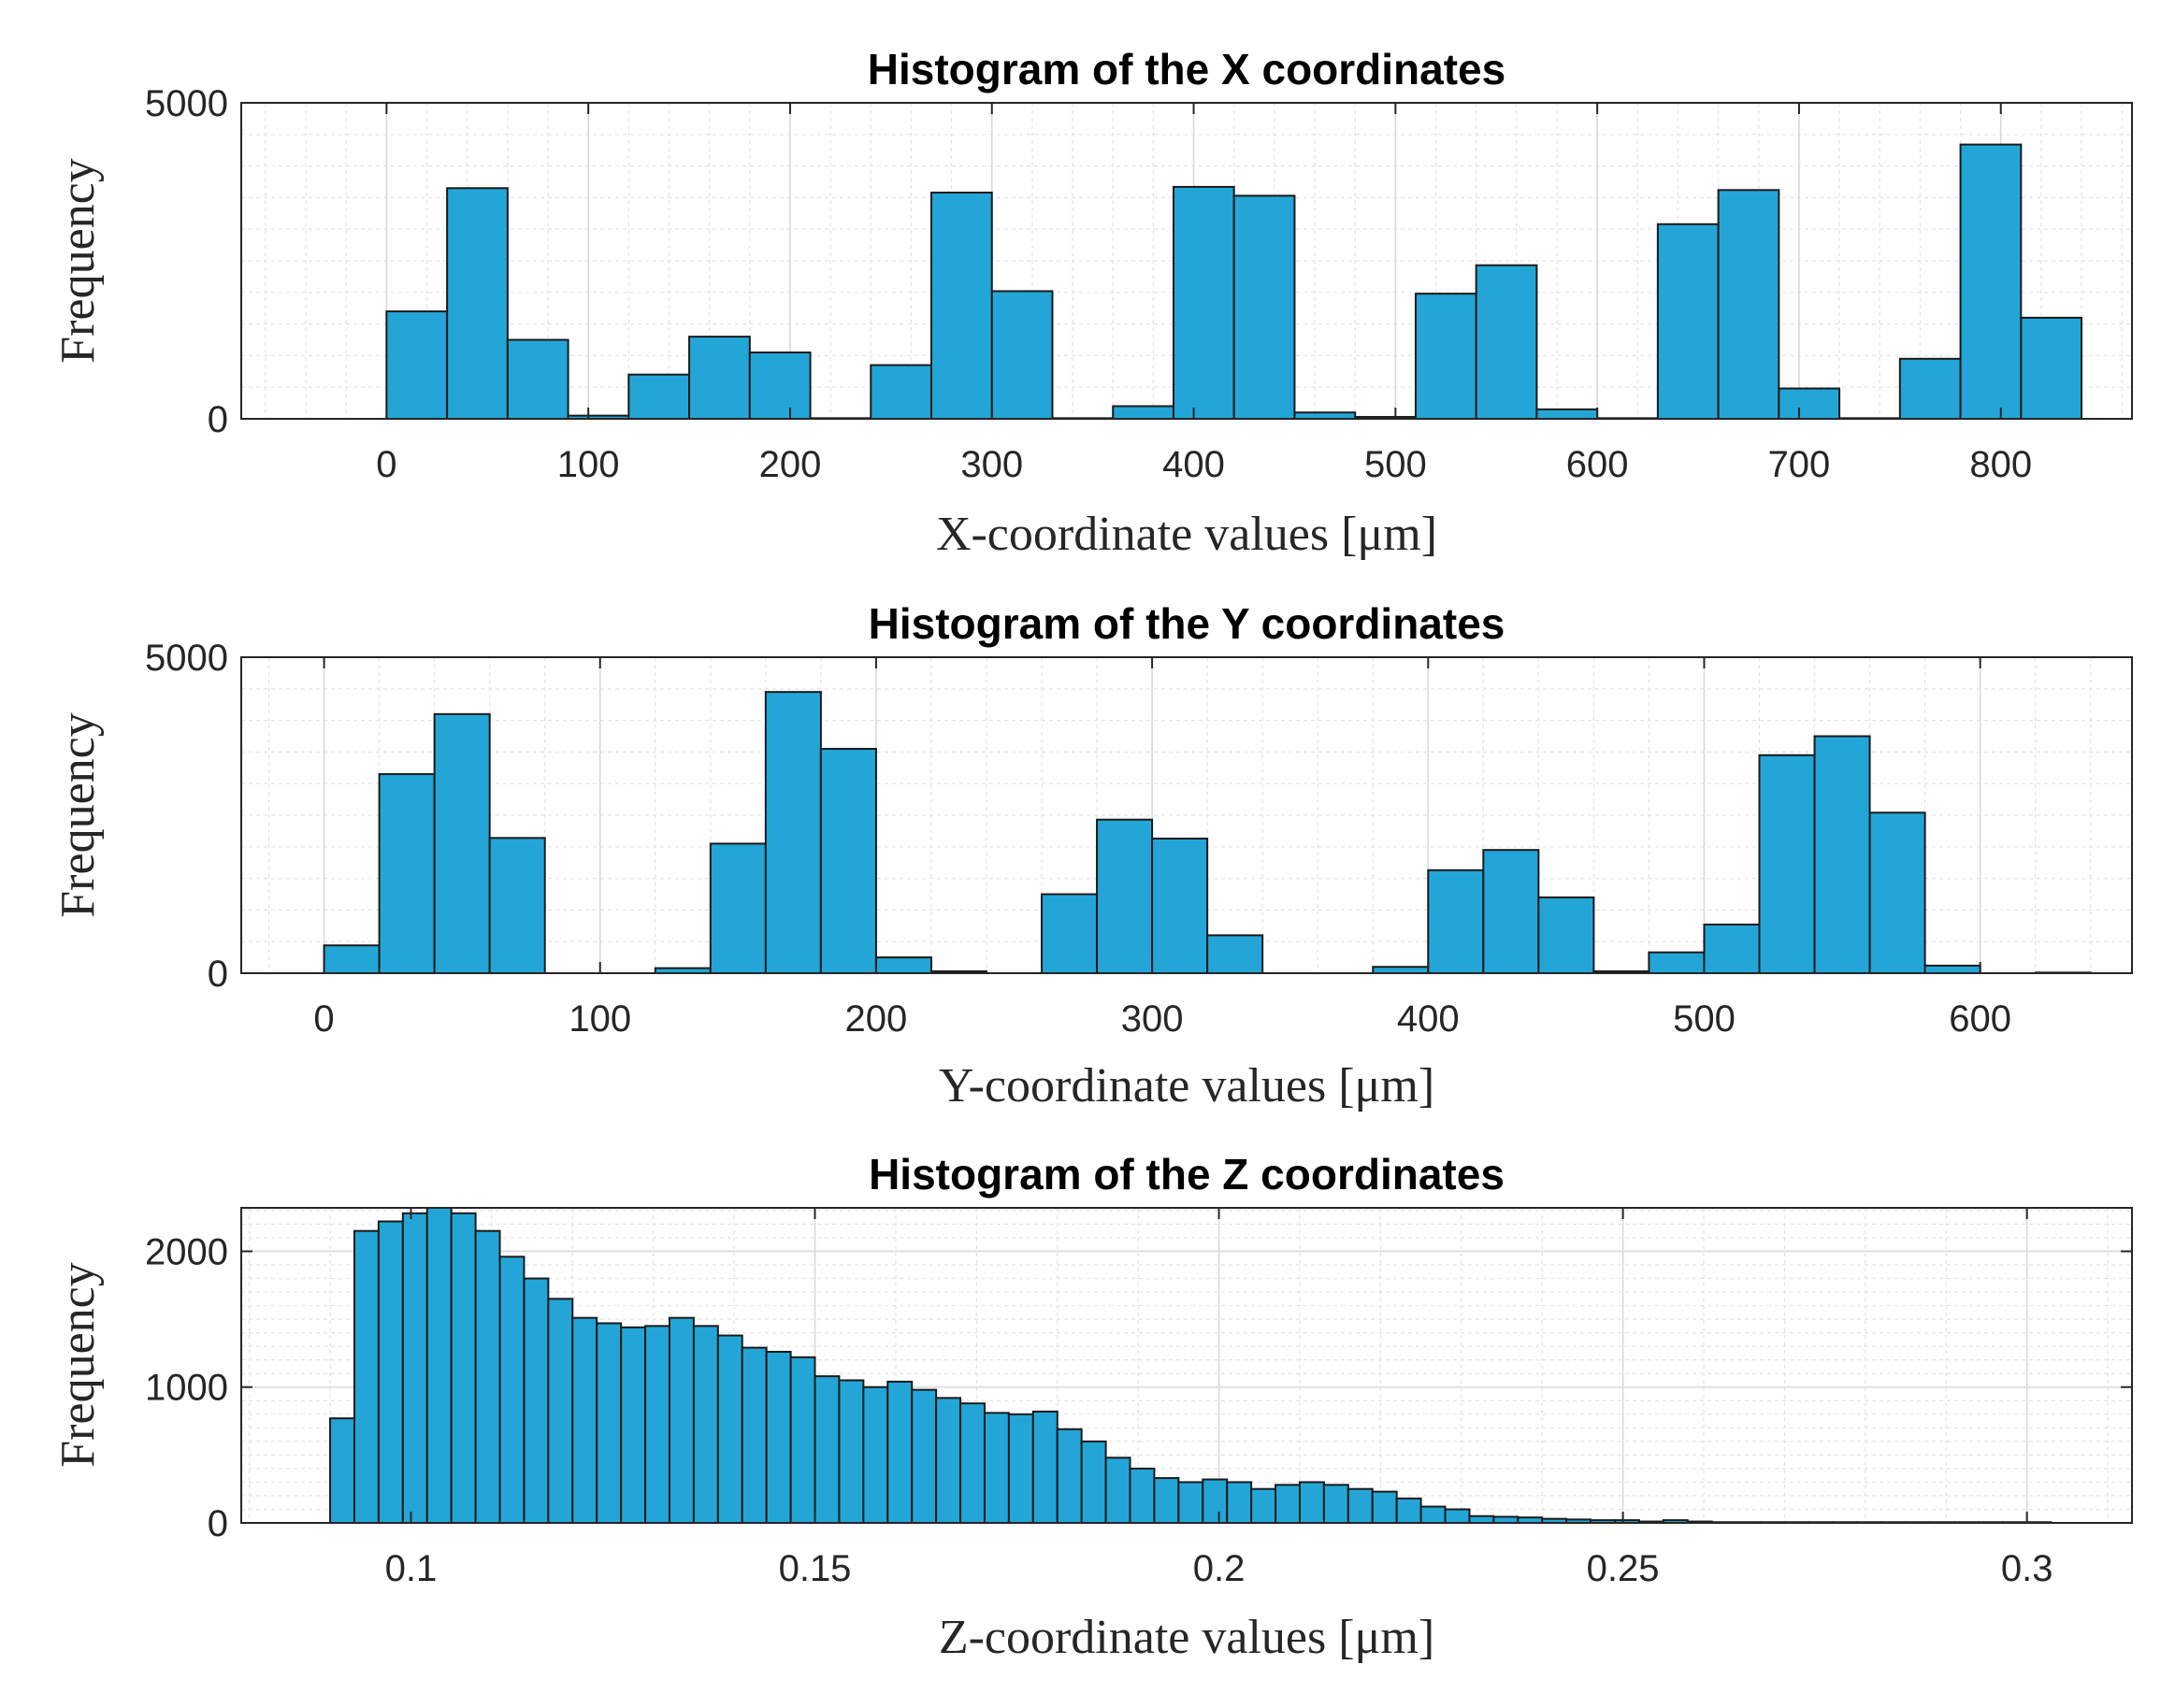 This screenshot has height=1708, width=2175. Describe the element at coordinates (323, 1019) in the screenshot. I see `x-tick-label: 0` at that location.